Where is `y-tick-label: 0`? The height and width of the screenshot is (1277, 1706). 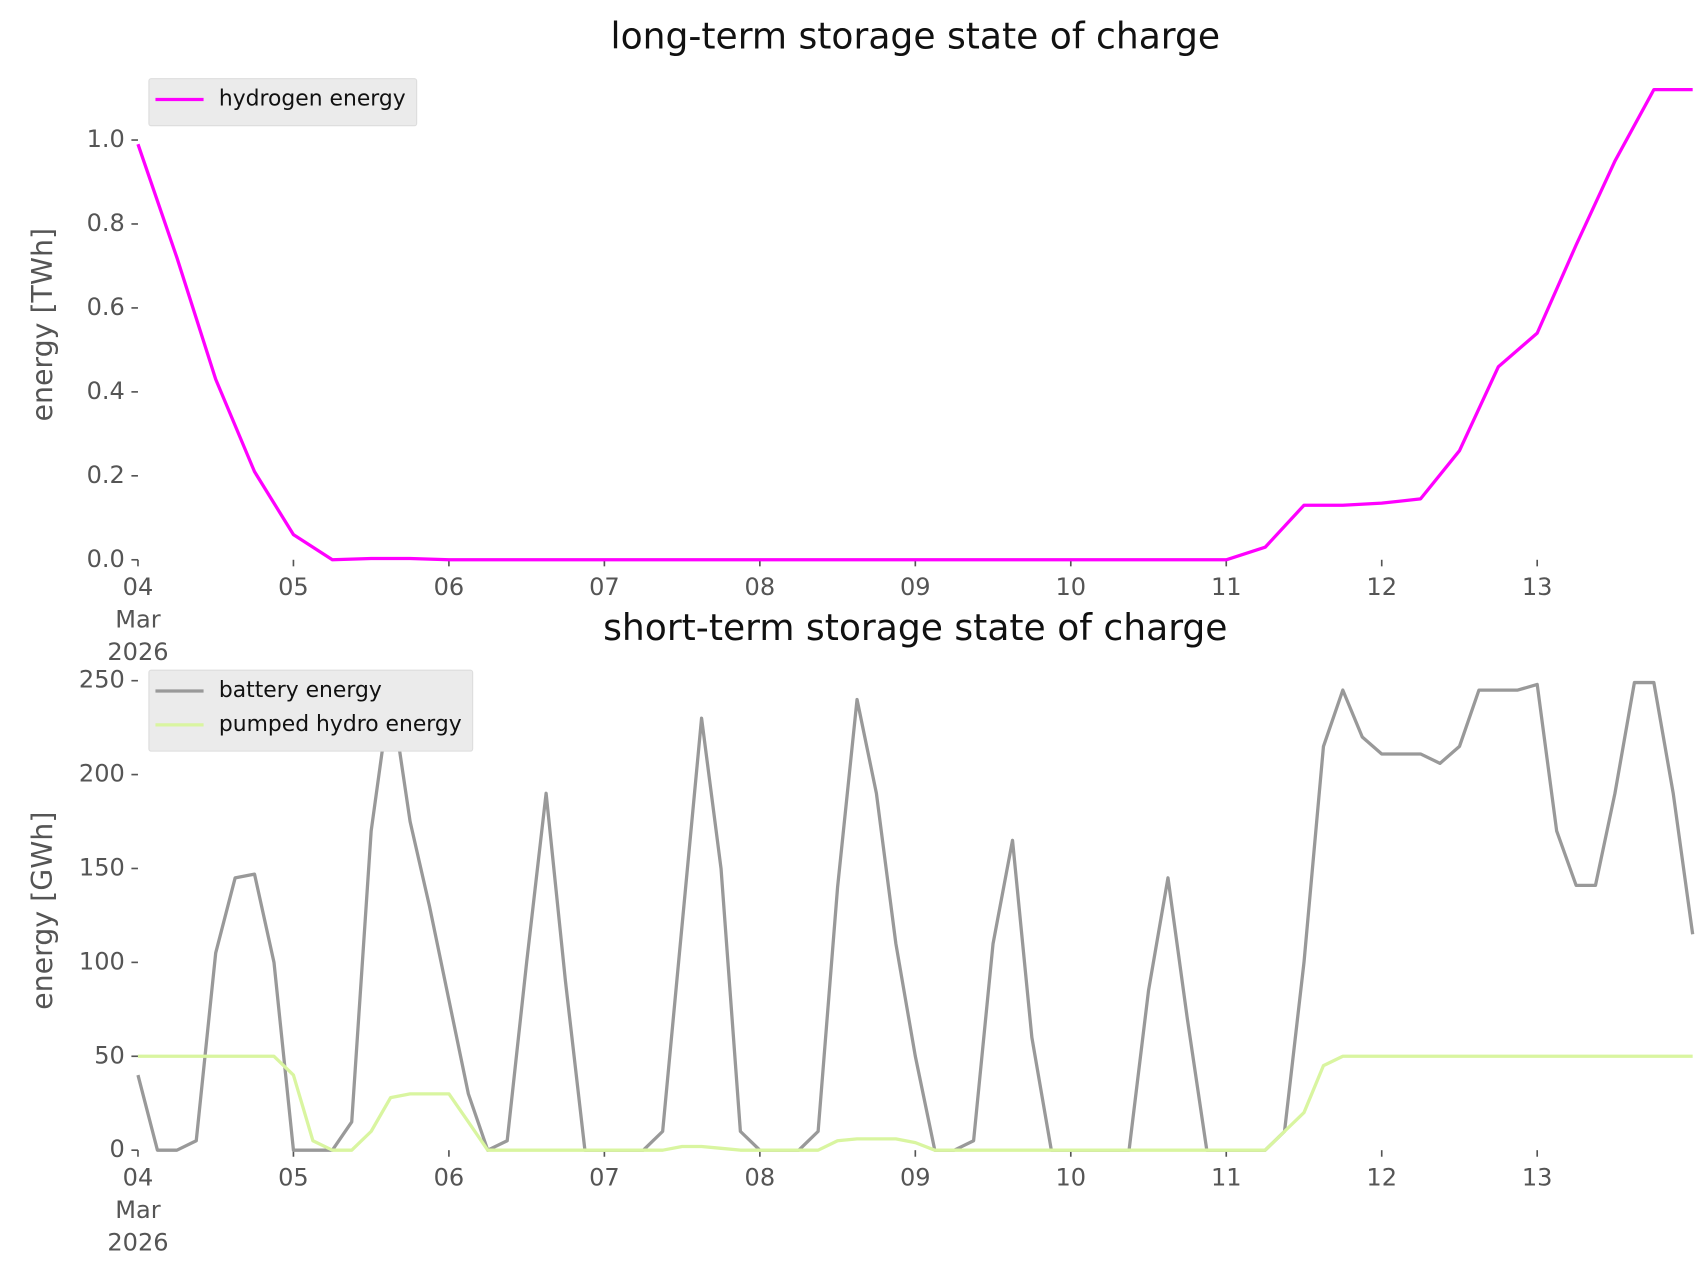 y-tick-label: 0 is located at coordinates (117, 1149).